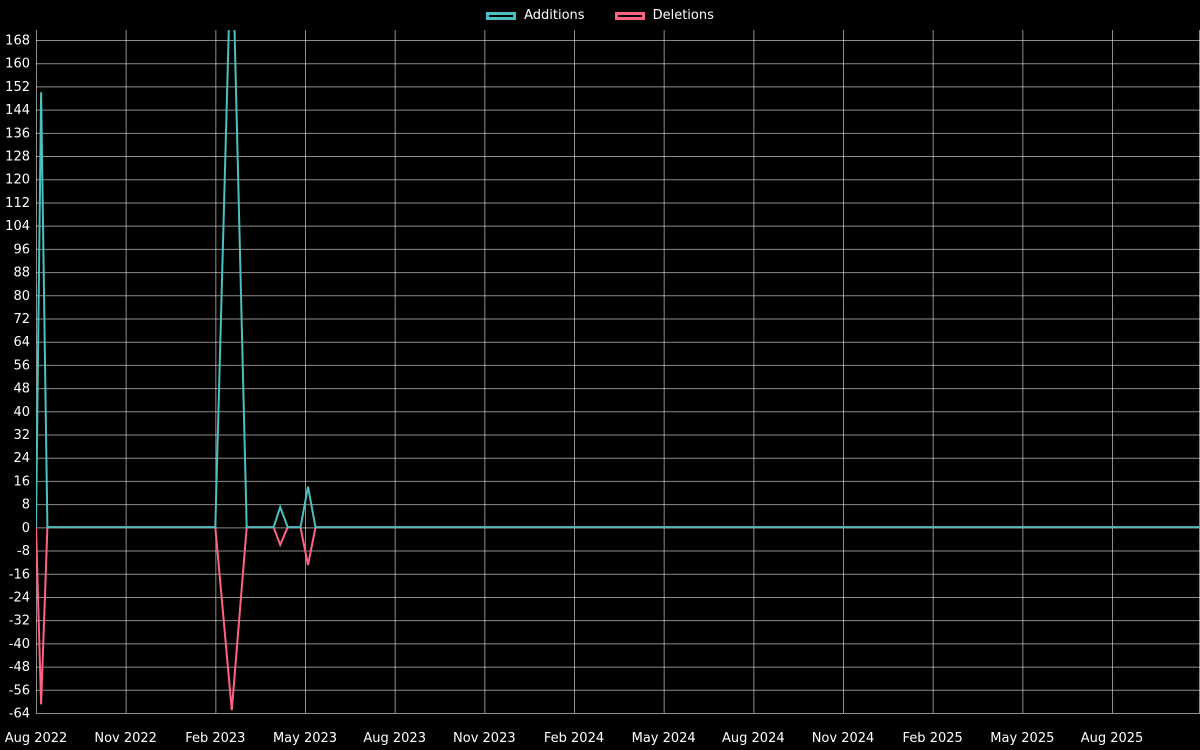  Describe the element at coordinates (17, 157) in the screenshot. I see `y-axis-tick-label: 128` at that location.